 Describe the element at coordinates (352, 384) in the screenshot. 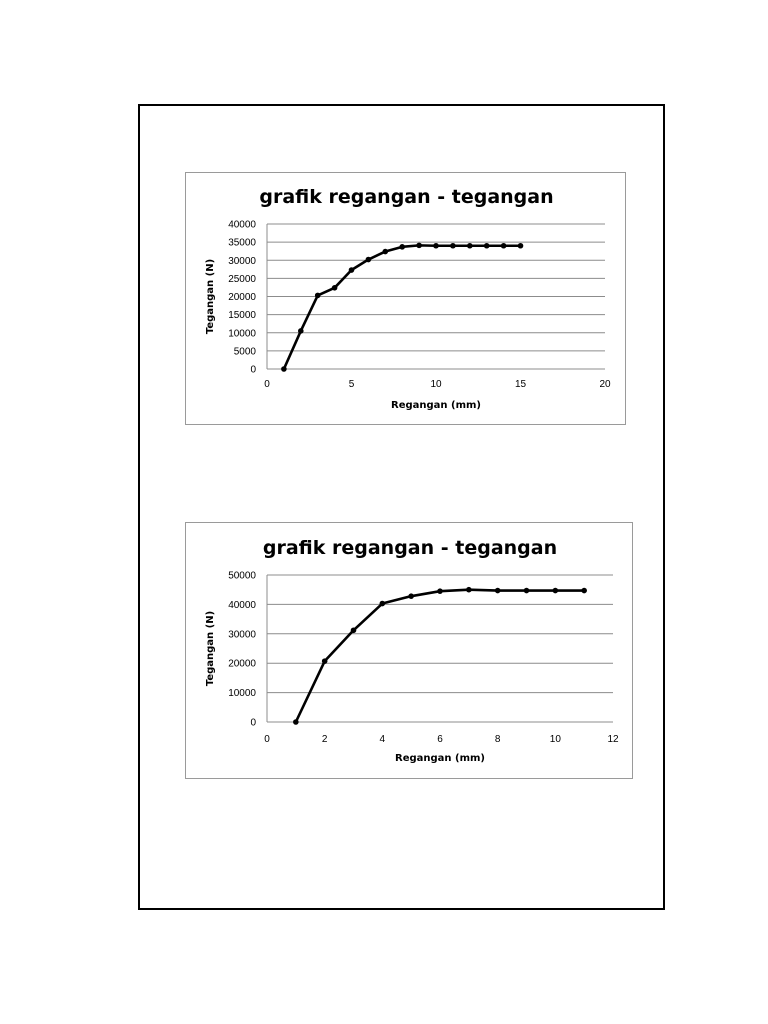

I see `x-tick-label: 5` at that location.